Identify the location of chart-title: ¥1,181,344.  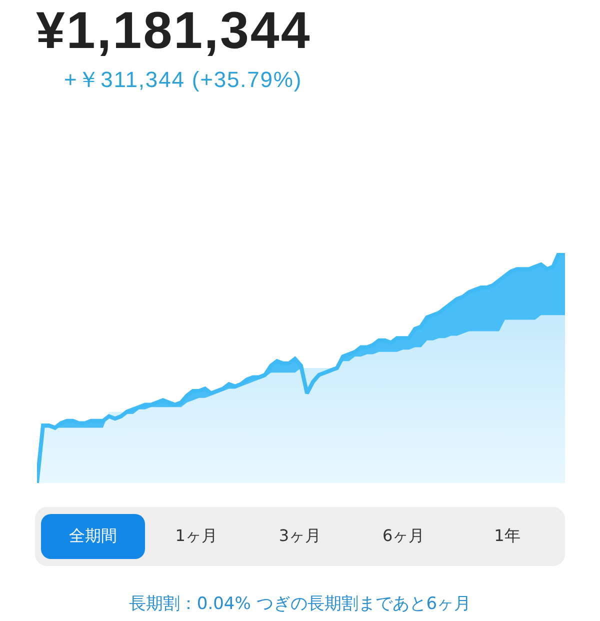
(174, 31).